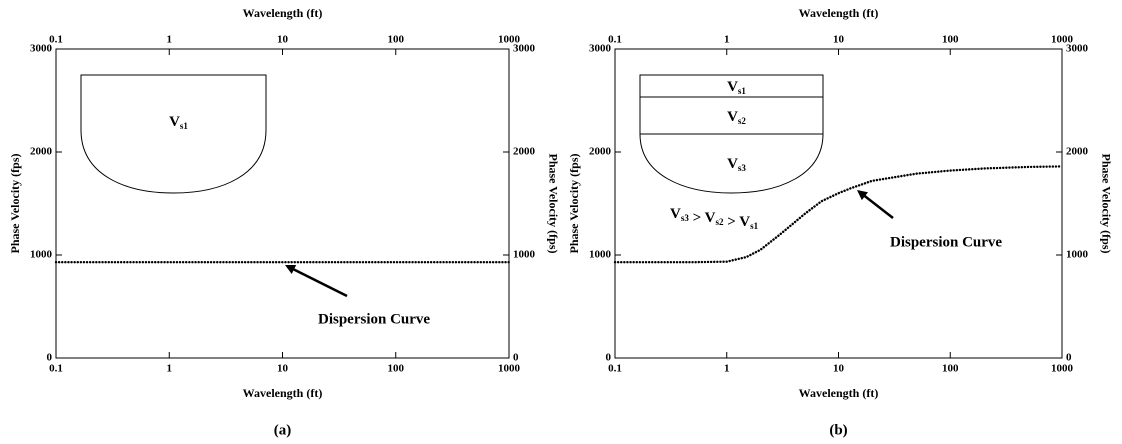 This screenshot has width=1122, height=444. I want to click on velocity-inequality: Vs3 > Vs2 > Vs1, so click(714, 218).